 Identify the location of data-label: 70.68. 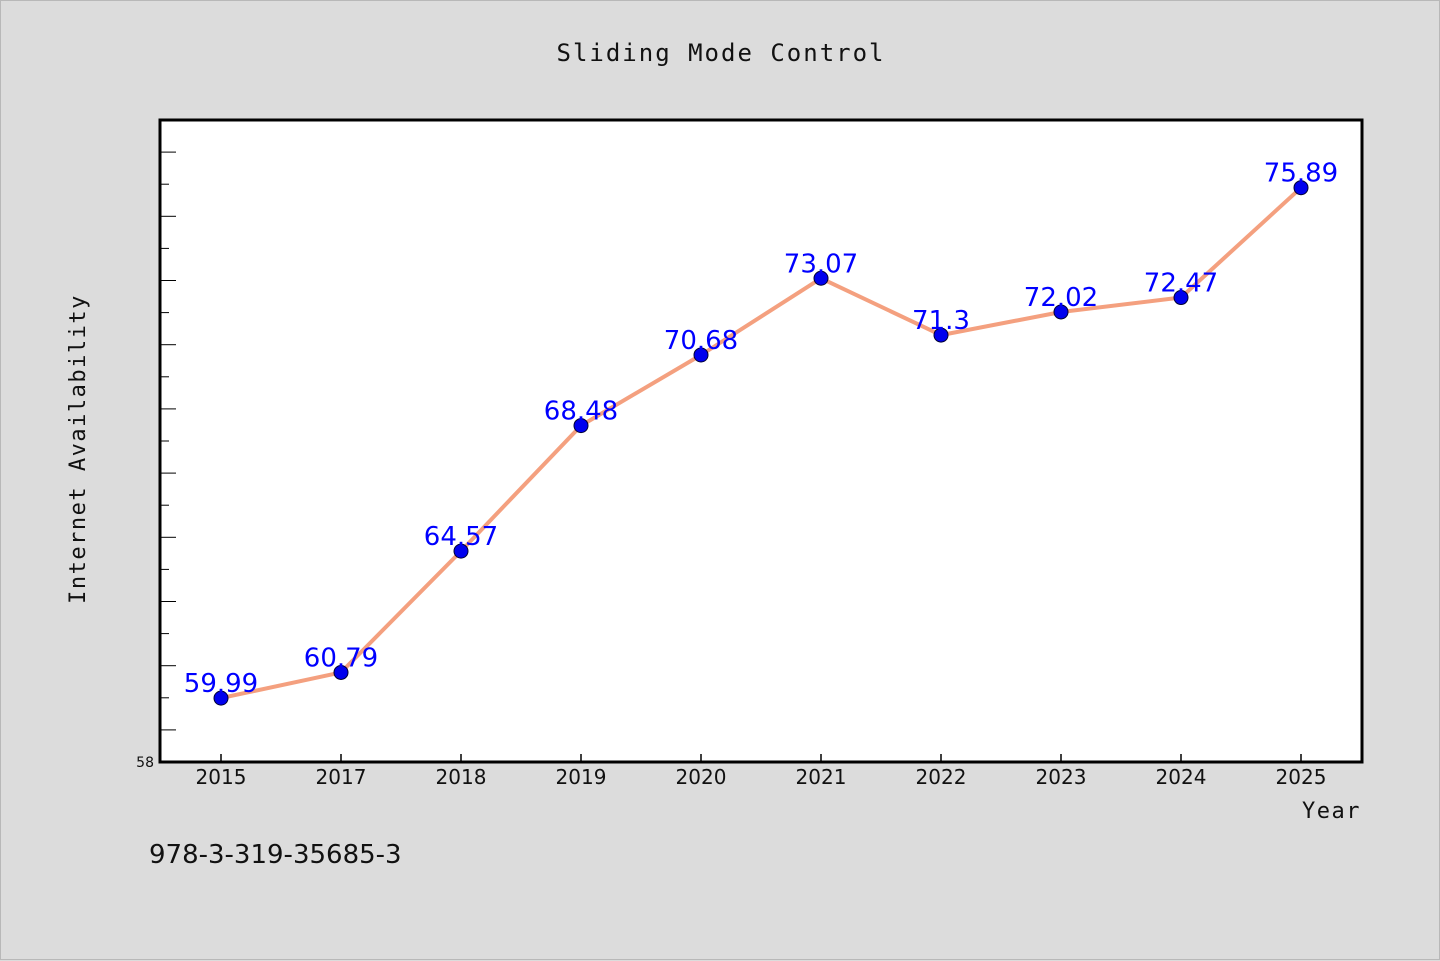
(701, 341).